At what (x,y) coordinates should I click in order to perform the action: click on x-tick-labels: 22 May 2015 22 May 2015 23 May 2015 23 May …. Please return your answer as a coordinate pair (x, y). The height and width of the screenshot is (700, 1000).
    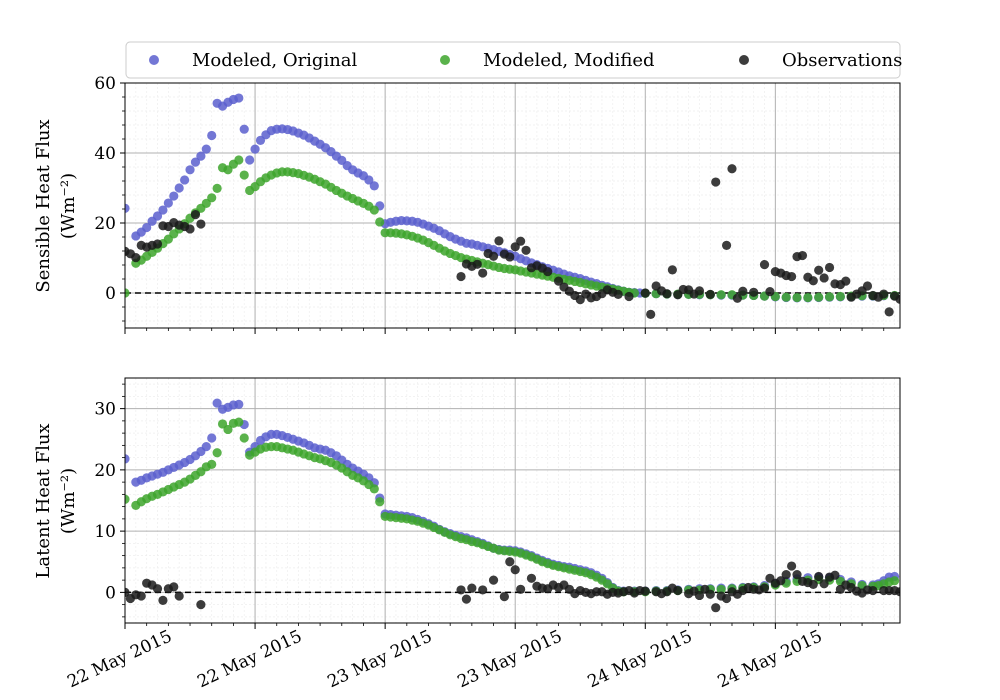
    Looking at the image, I should click on (444, 659).